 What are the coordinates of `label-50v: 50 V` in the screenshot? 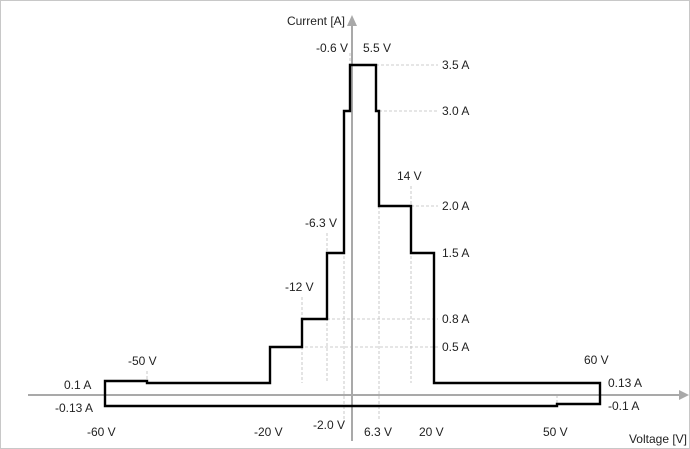 It's located at (555, 432).